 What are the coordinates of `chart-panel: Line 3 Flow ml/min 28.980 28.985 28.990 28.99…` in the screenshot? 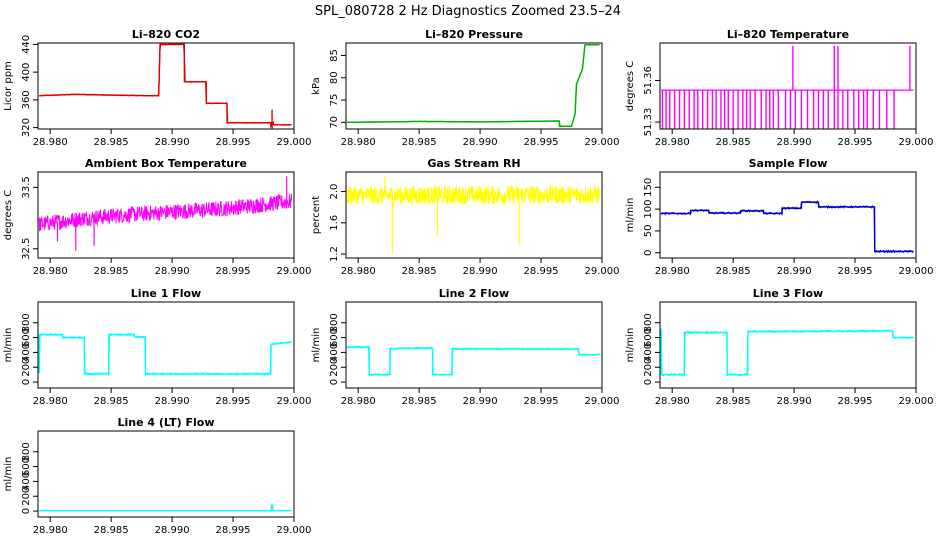 It's located at (779, 347).